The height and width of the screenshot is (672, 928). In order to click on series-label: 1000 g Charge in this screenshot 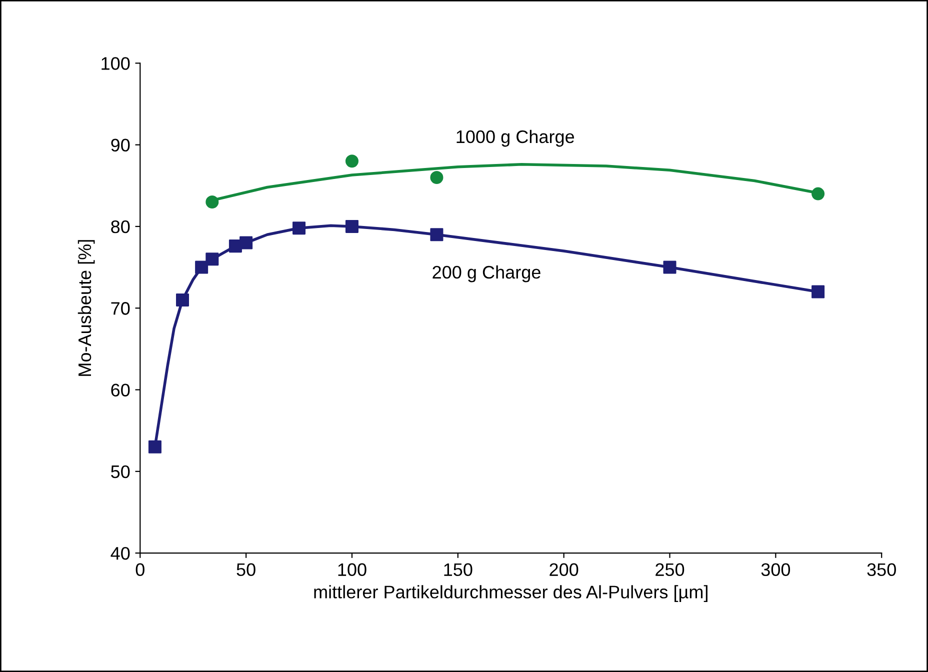, I will do `click(515, 138)`.